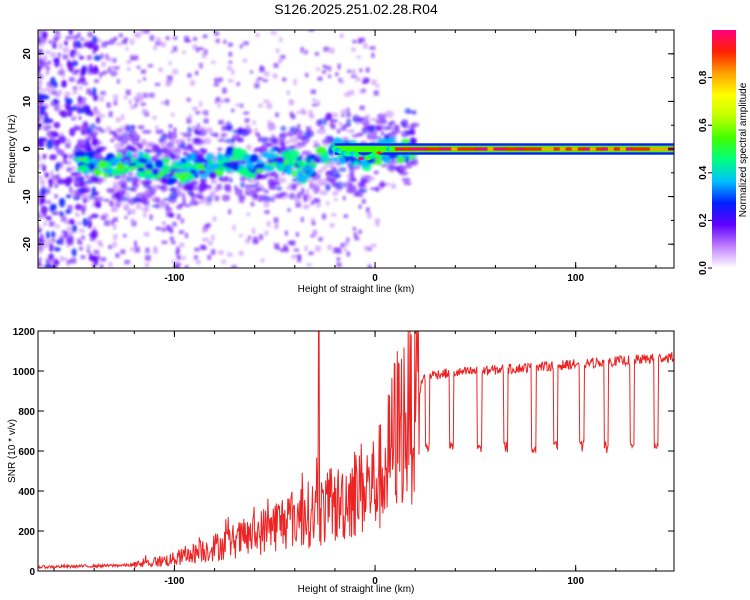 Image resolution: width=750 pixels, height=600 pixels. What do you see at coordinates (575, 278) in the screenshot?
I see `x-tick-label: 100` at bounding box center [575, 278].